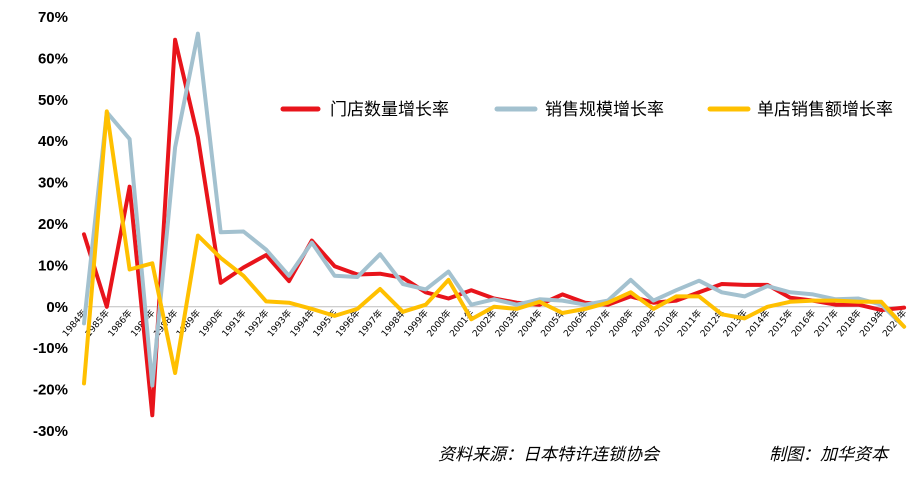 This screenshot has width=924, height=478. I want to click on legend-label-0: 门店数量增长率, so click(389, 110).